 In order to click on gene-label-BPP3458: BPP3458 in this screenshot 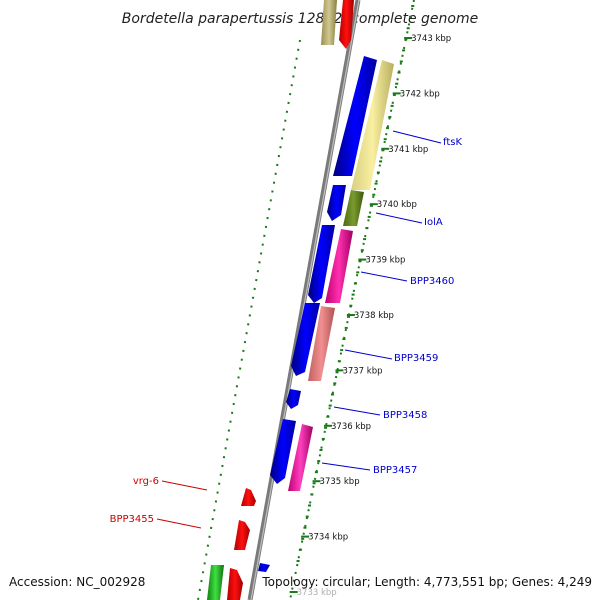, I will do `click(405, 415)`.